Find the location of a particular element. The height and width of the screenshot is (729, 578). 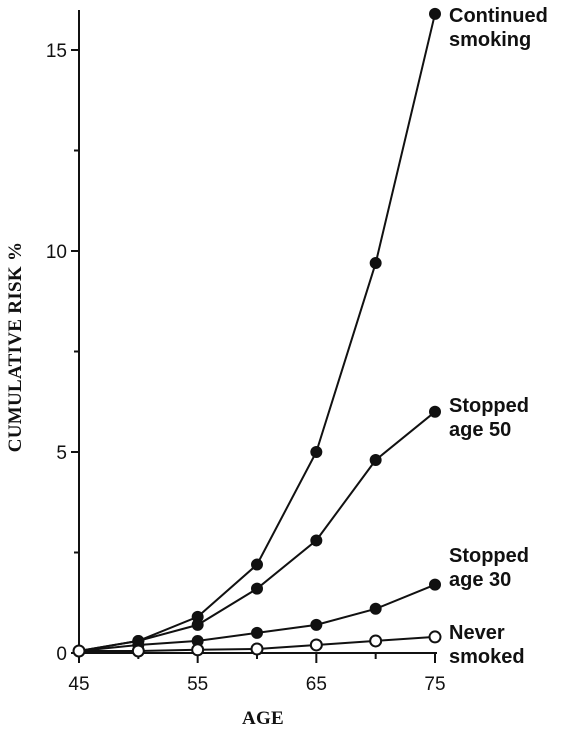

series-label-2: Stopped is located at coordinates (489, 556).